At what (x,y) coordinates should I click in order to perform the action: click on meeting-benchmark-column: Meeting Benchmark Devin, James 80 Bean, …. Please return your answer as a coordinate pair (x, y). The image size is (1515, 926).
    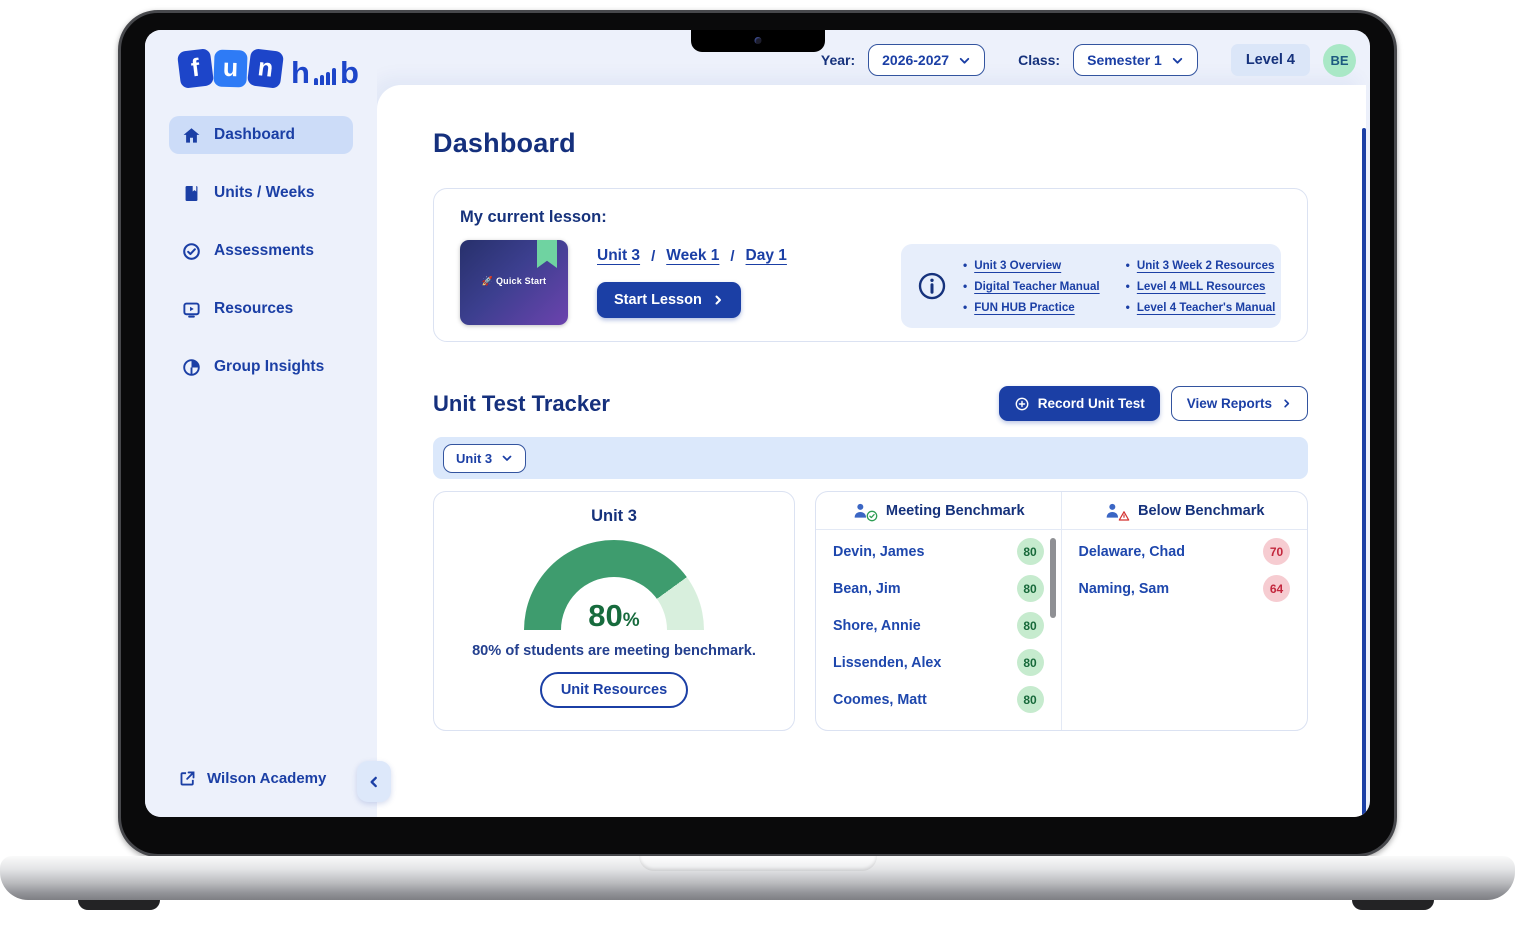
    Looking at the image, I should click on (939, 611).